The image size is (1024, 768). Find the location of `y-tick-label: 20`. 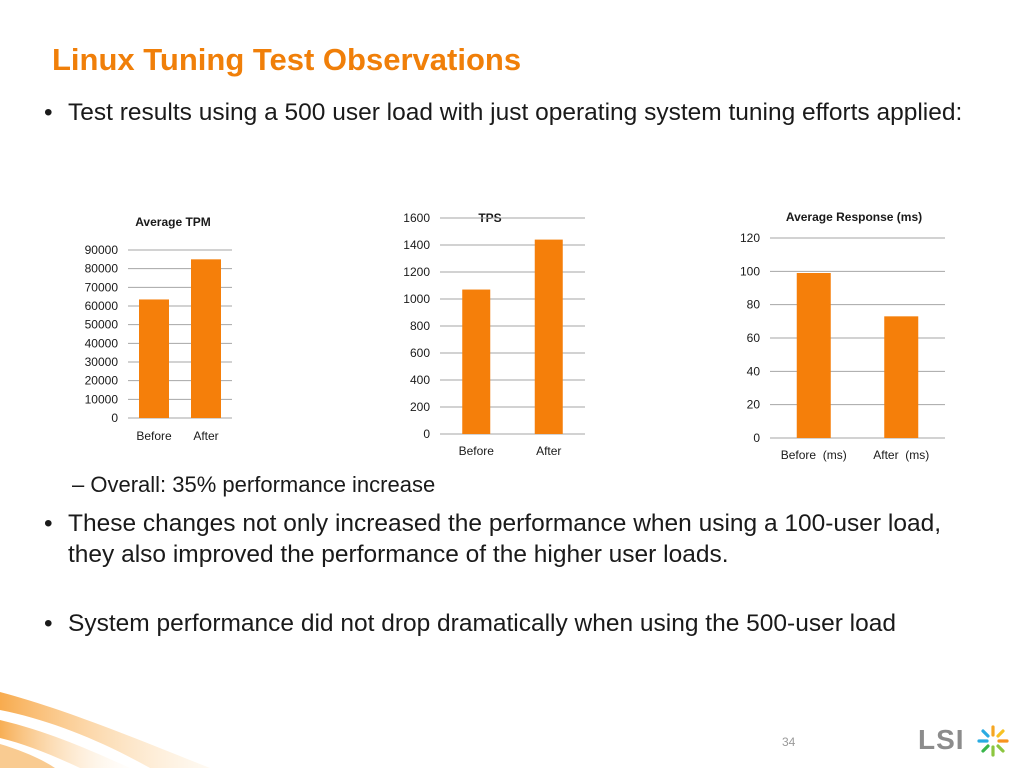

y-tick-label: 20 is located at coordinates (754, 405).